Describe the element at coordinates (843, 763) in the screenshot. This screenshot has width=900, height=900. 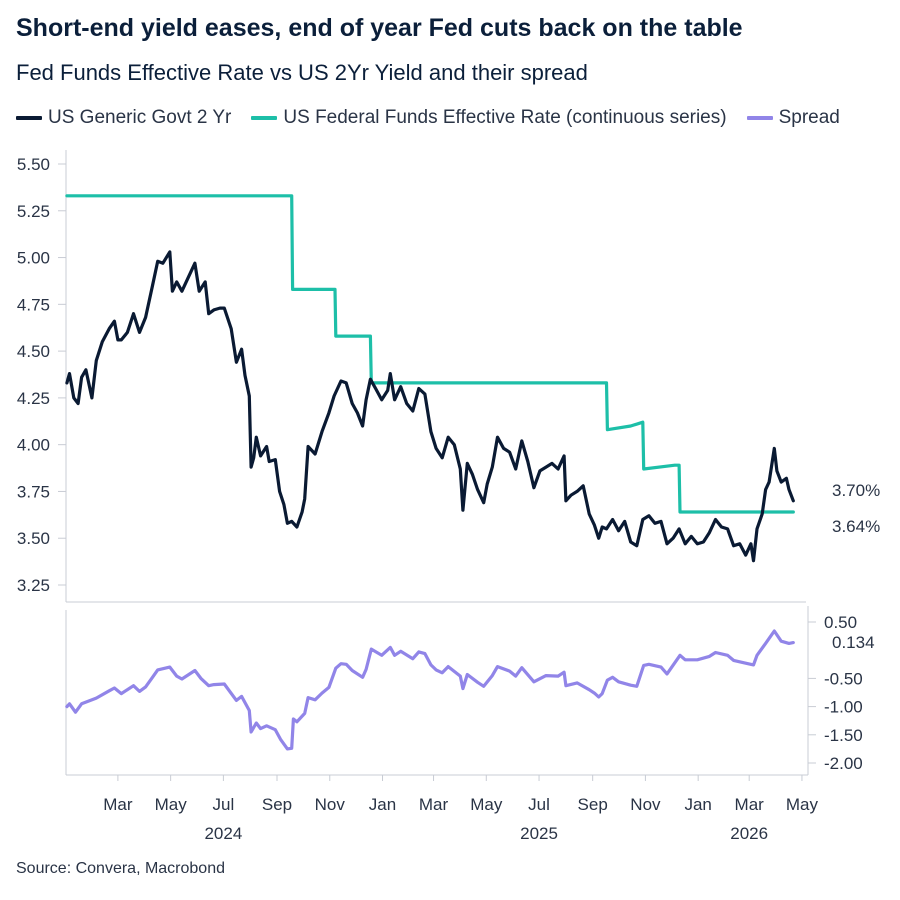
I see `bottom-y-tick-label: -2.00` at that location.